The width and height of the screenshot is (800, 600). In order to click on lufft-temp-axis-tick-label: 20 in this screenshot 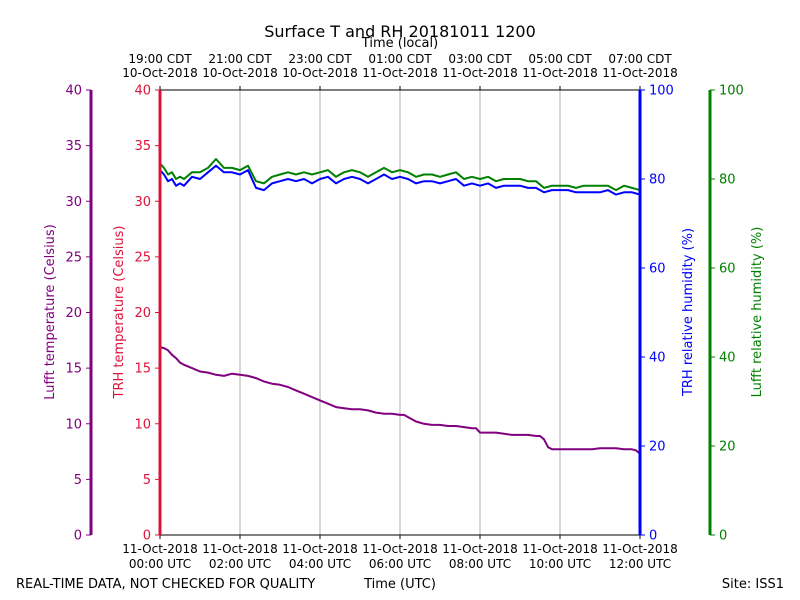, I will do `click(73, 313)`.